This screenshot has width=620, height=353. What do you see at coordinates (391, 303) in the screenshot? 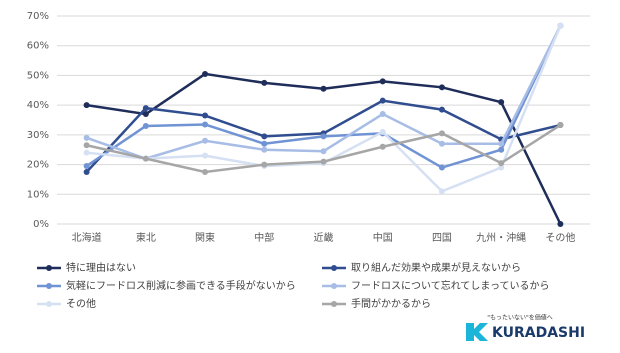
I see `legend-label: 手間がかかるから` at bounding box center [391, 303].